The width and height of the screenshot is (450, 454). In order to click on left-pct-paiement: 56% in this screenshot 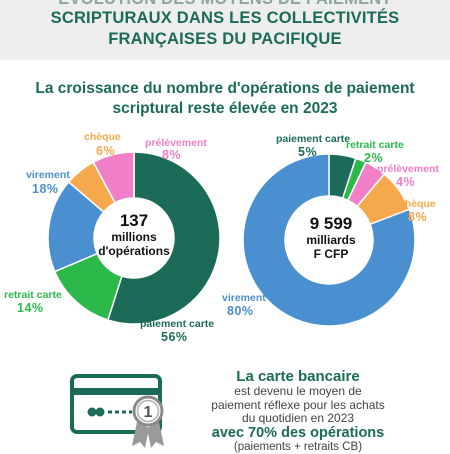, I will do `click(174, 337)`.